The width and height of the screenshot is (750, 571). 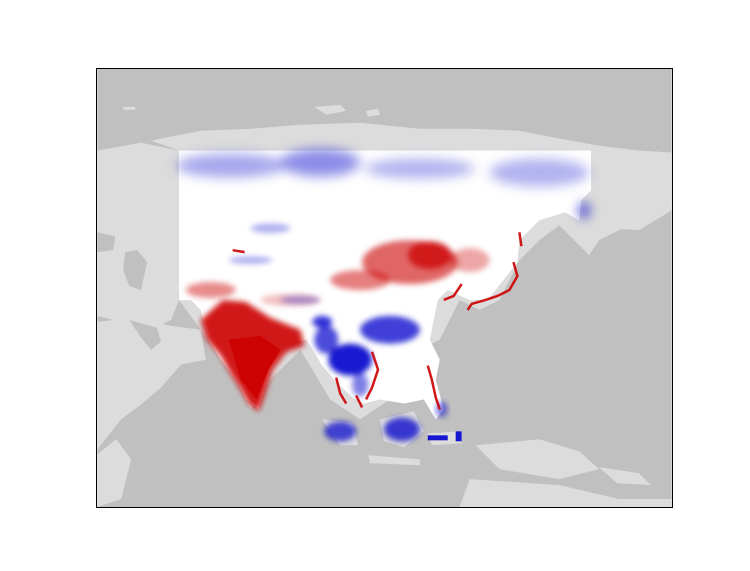 I want to click on red-region-manchuria, so click(x=469, y=260).